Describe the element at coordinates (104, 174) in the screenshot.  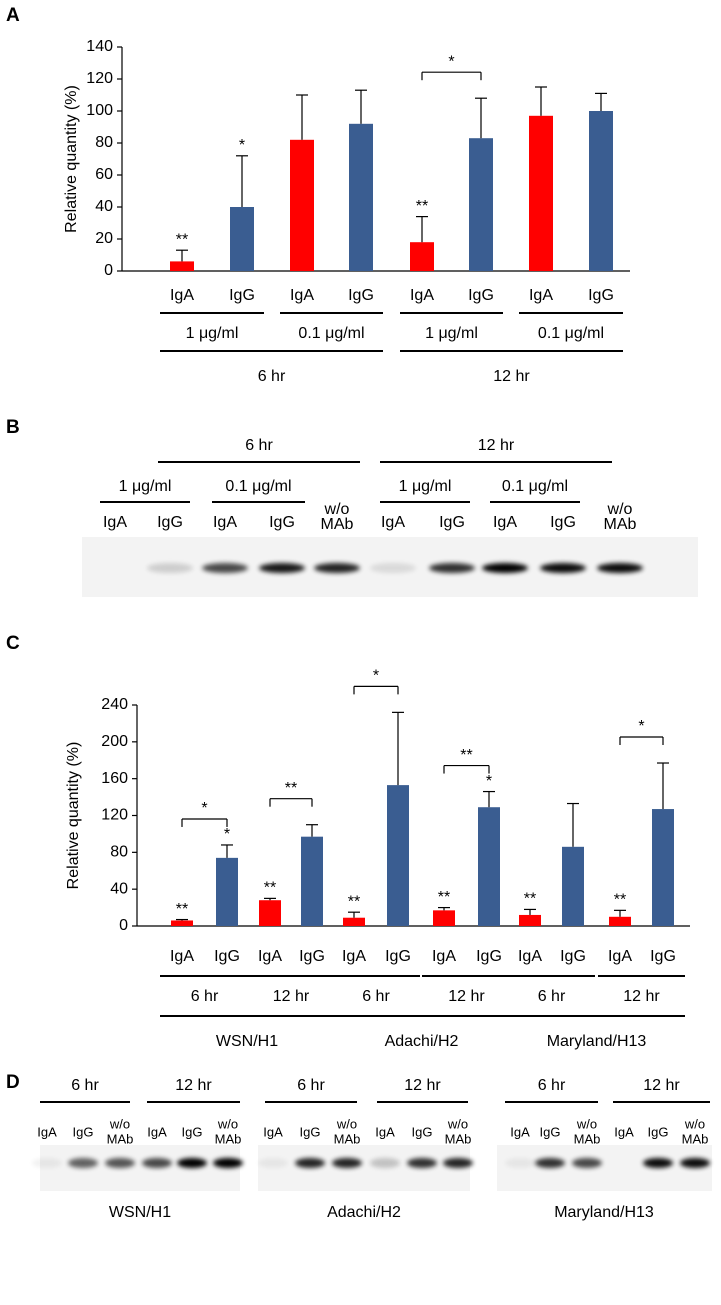
I see `y-tick-label: 60` at that location.